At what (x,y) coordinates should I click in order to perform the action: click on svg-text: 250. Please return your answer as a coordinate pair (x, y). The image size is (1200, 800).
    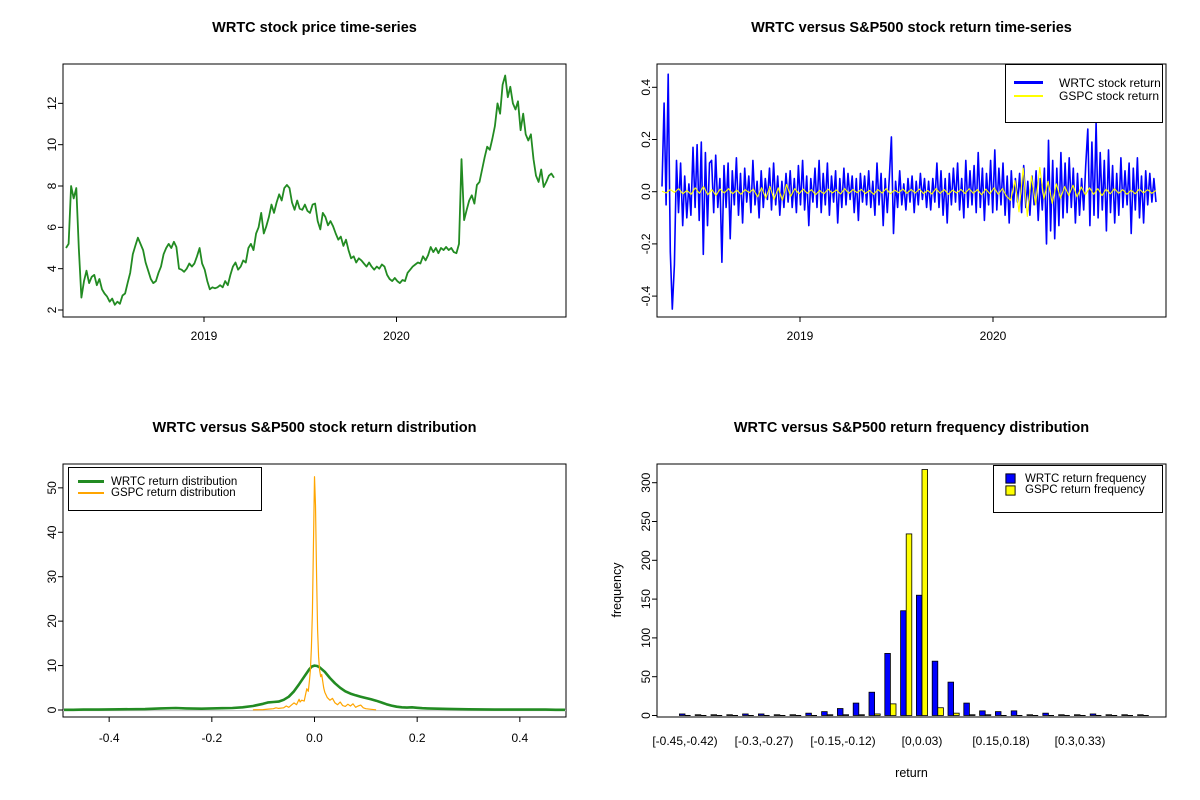
    Looking at the image, I should click on (646, 521).